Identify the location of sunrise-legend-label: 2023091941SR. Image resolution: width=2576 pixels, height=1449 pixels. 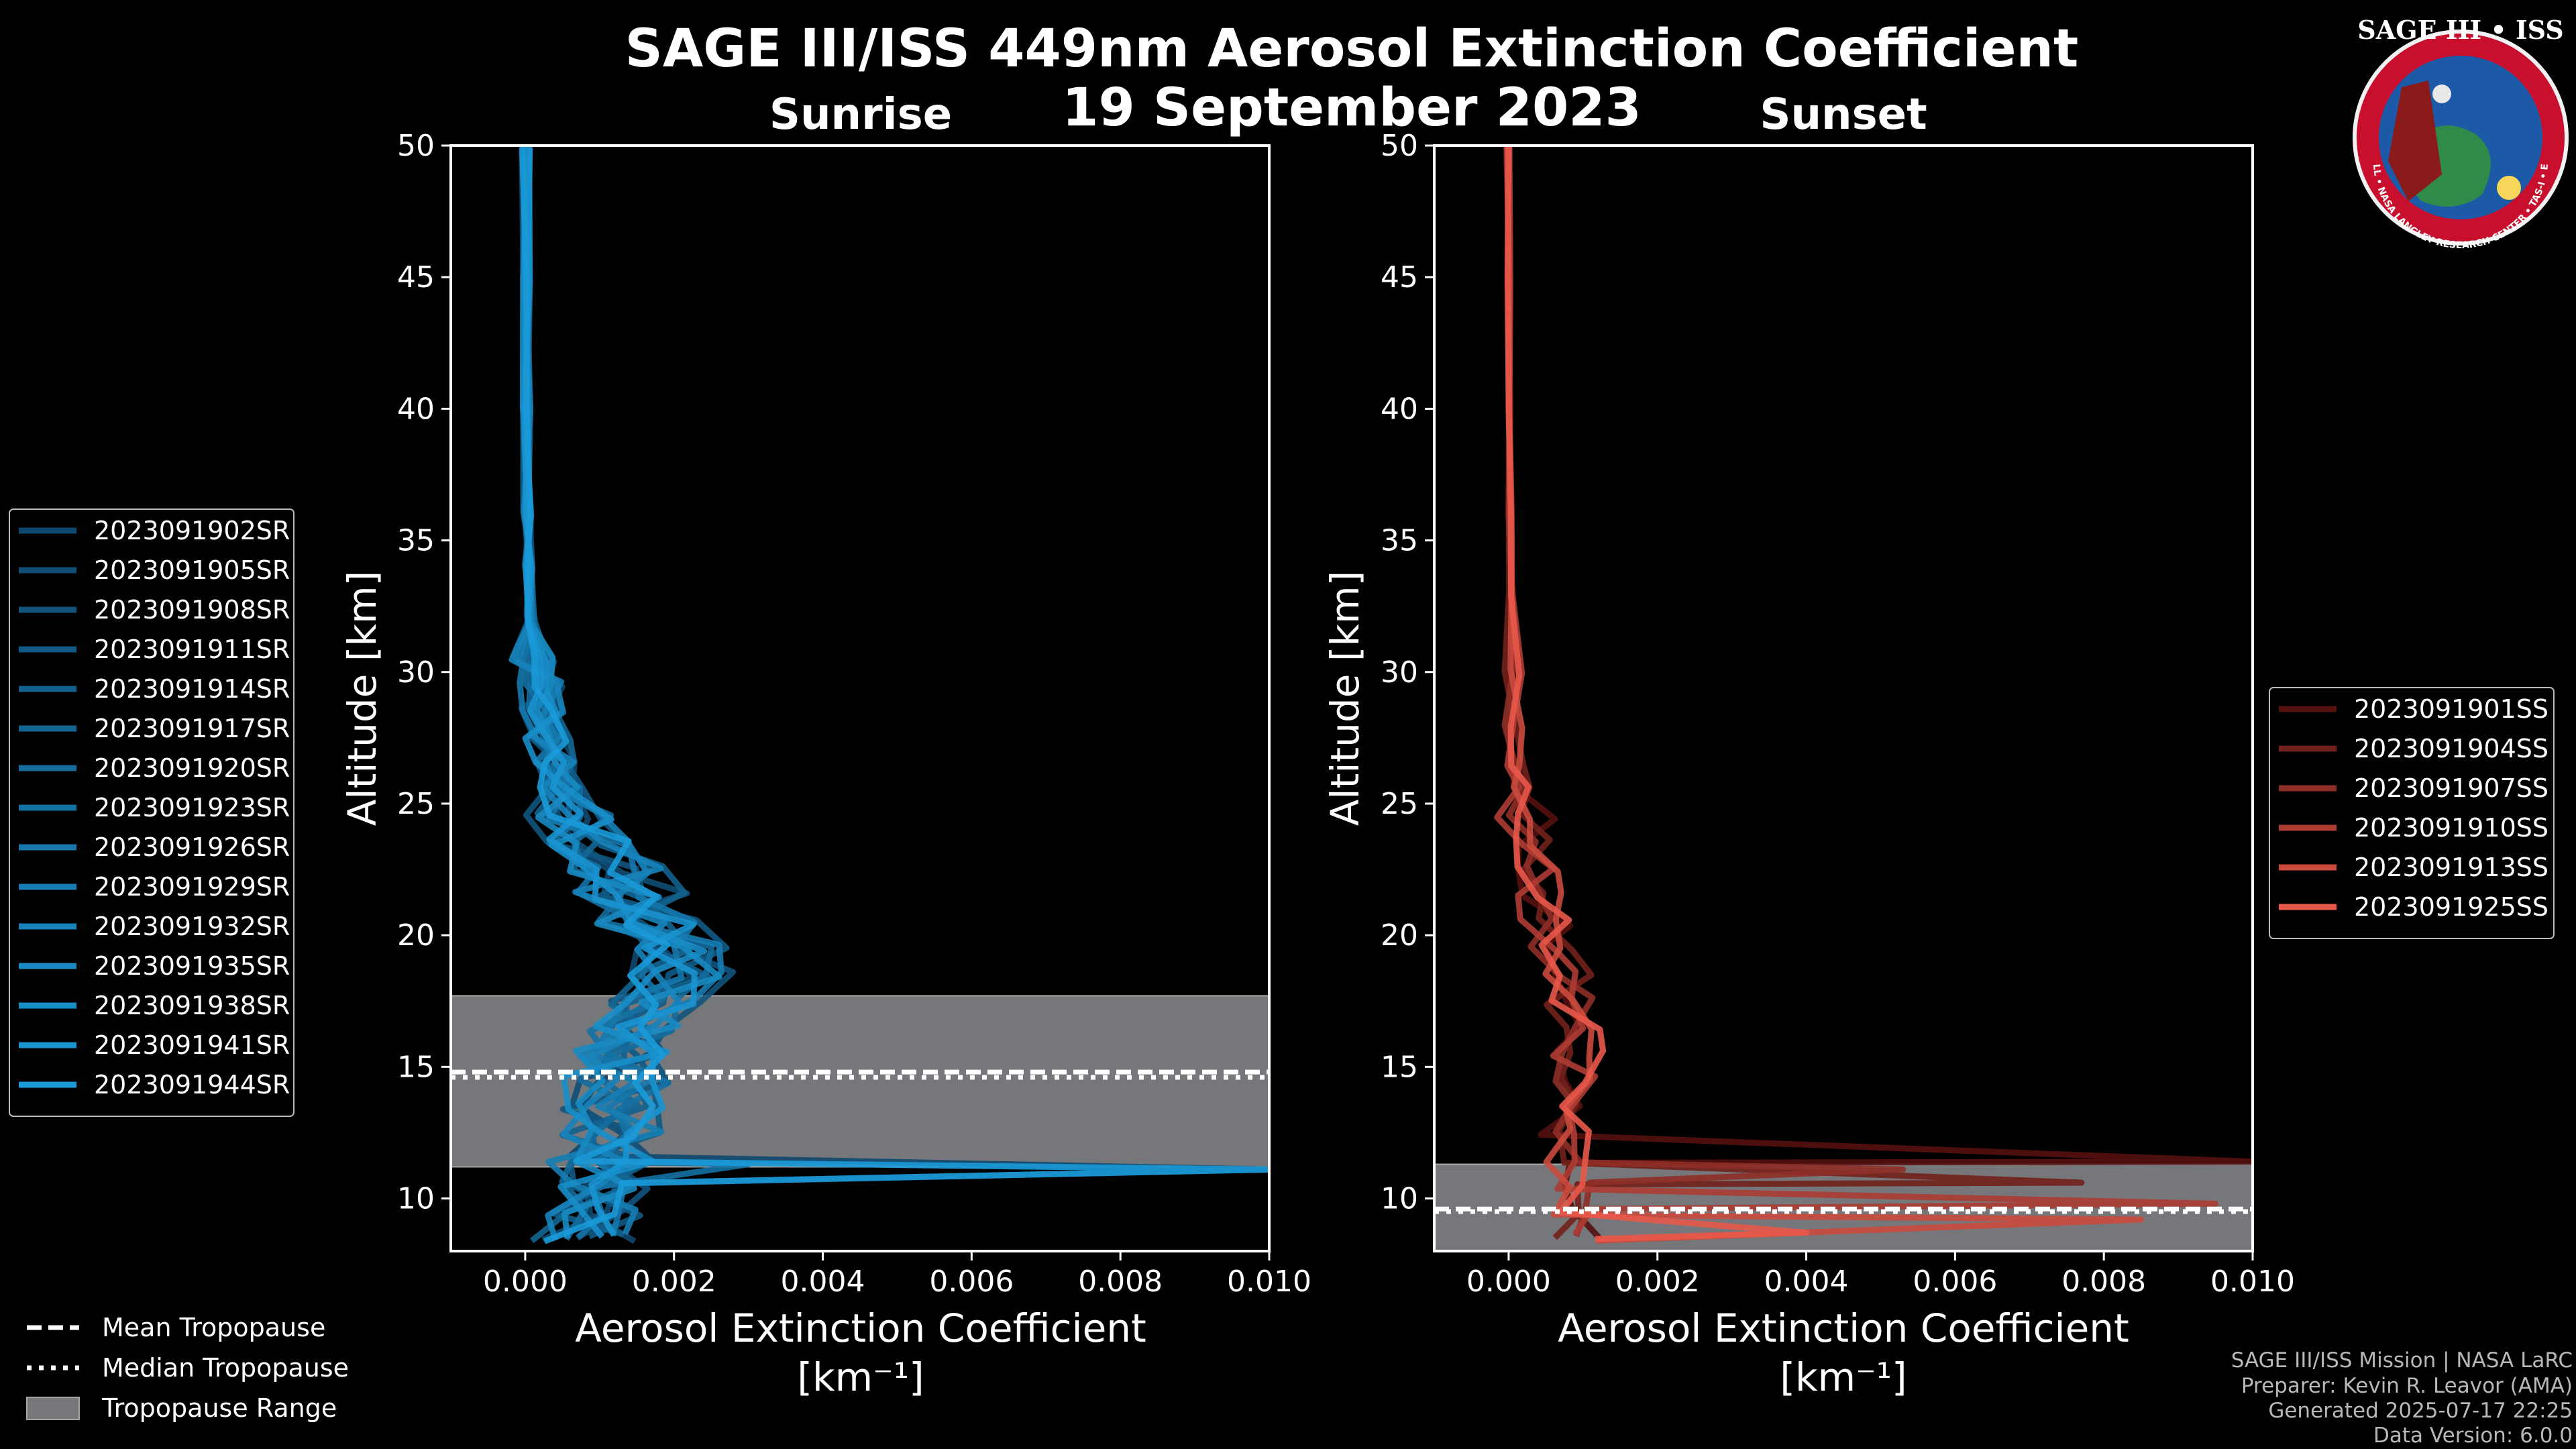
(192, 1045).